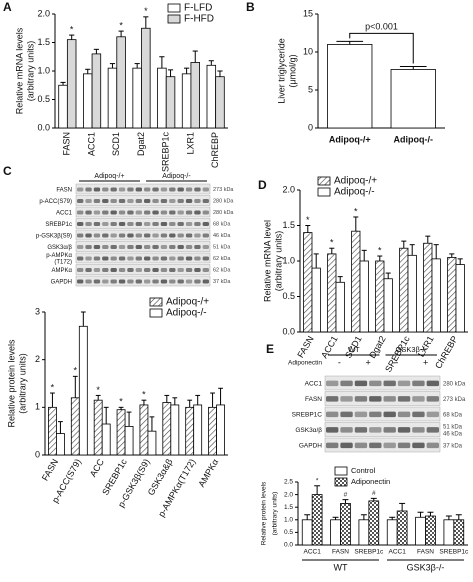  What do you see at coordinates (59, 256) in the screenshot?
I see `blot-row-label: p-AMPKα` at bounding box center [59, 256].